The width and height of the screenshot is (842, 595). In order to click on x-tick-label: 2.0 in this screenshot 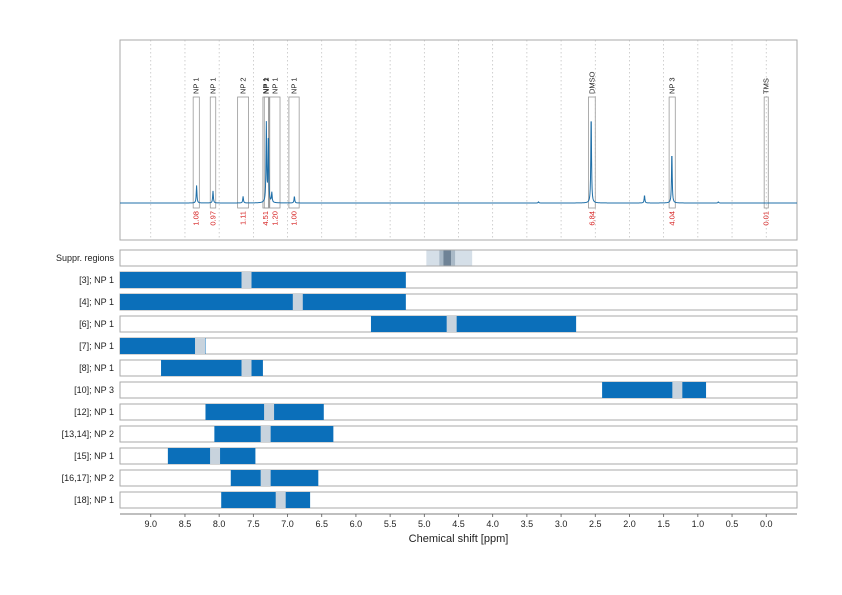, I will do `click(629, 524)`.